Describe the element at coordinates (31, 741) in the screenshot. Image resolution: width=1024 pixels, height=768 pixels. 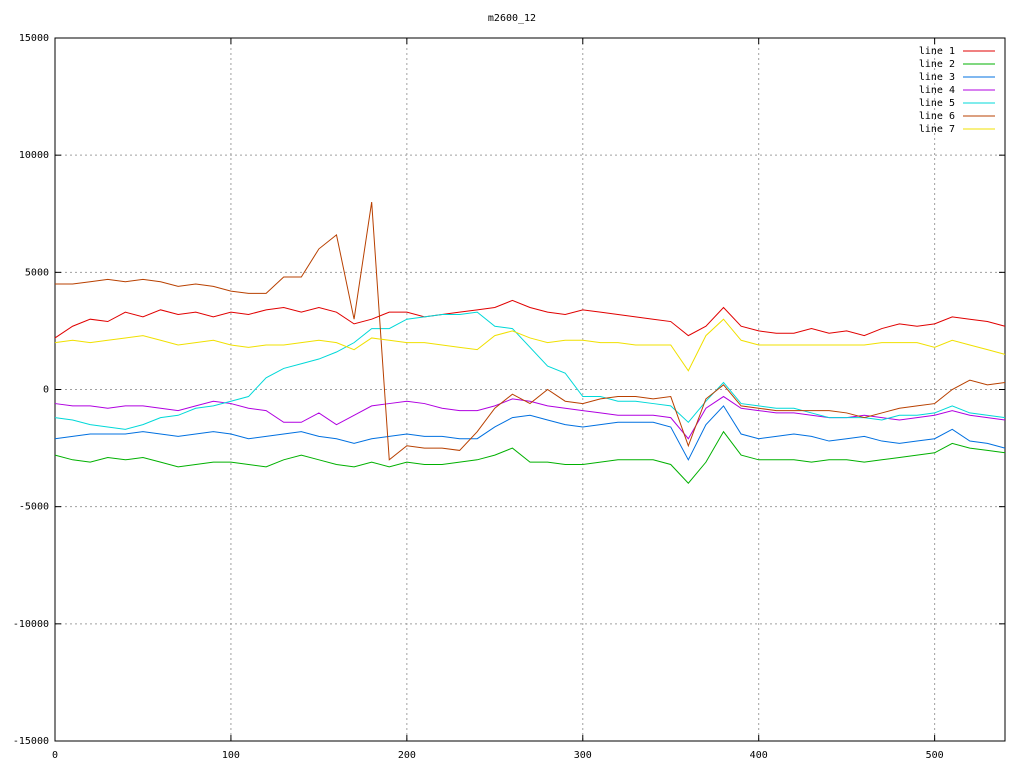
I see `y-tick-label: -15000` at that location.